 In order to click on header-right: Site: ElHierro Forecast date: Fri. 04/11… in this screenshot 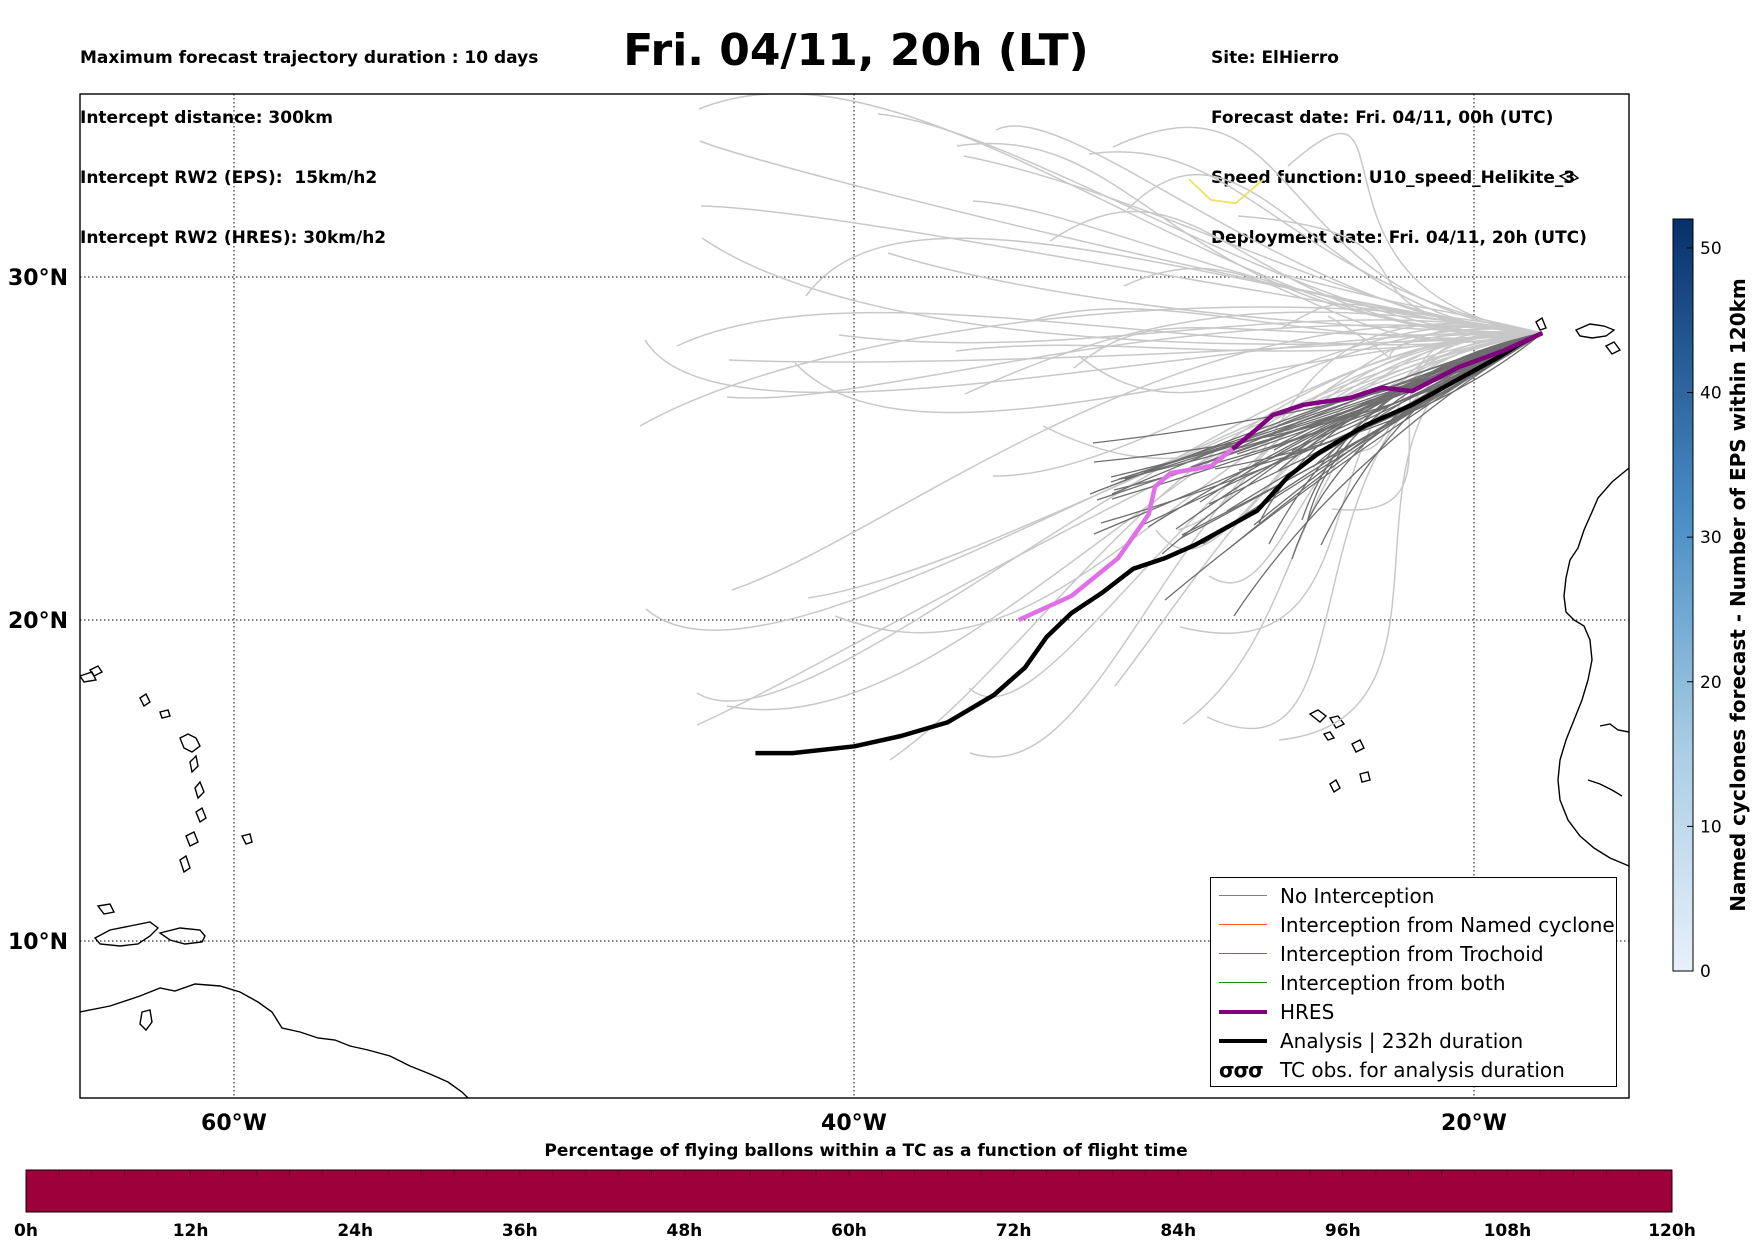, I will do `click(1399, 138)`.